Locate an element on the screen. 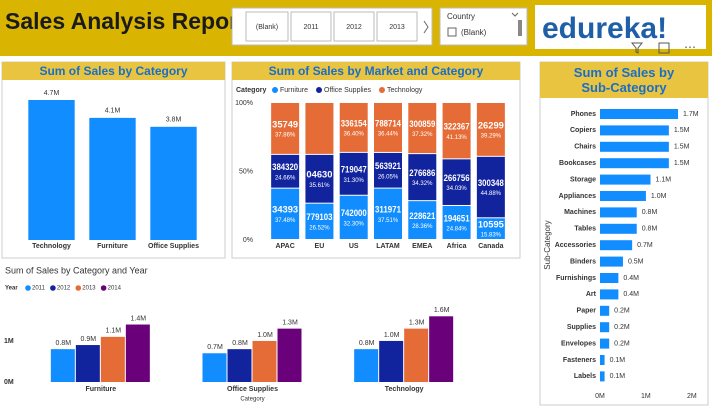 The height and width of the screenshot is (409, 712). country-title: Country is located at coordinates (461, 16).